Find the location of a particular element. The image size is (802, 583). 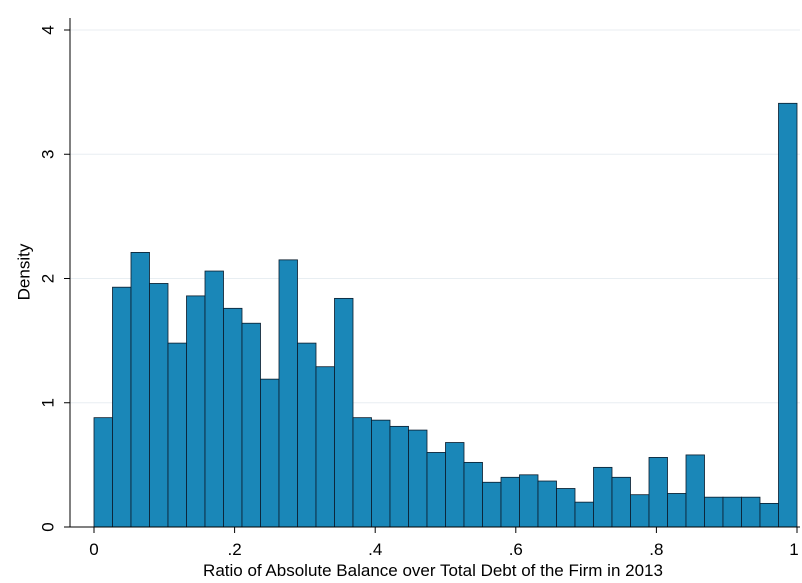

x-tick-label: .2 is located at coordinates (235, 549).